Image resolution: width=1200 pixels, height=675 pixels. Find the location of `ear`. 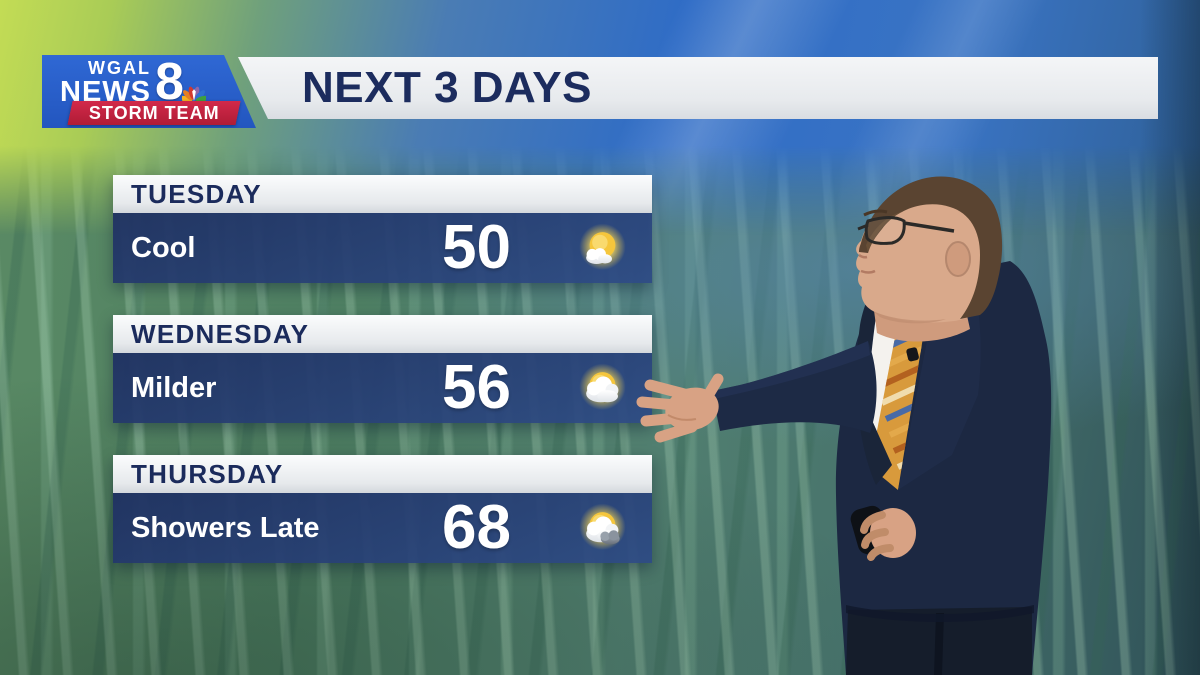

ear is located at coordinates (958, 259).